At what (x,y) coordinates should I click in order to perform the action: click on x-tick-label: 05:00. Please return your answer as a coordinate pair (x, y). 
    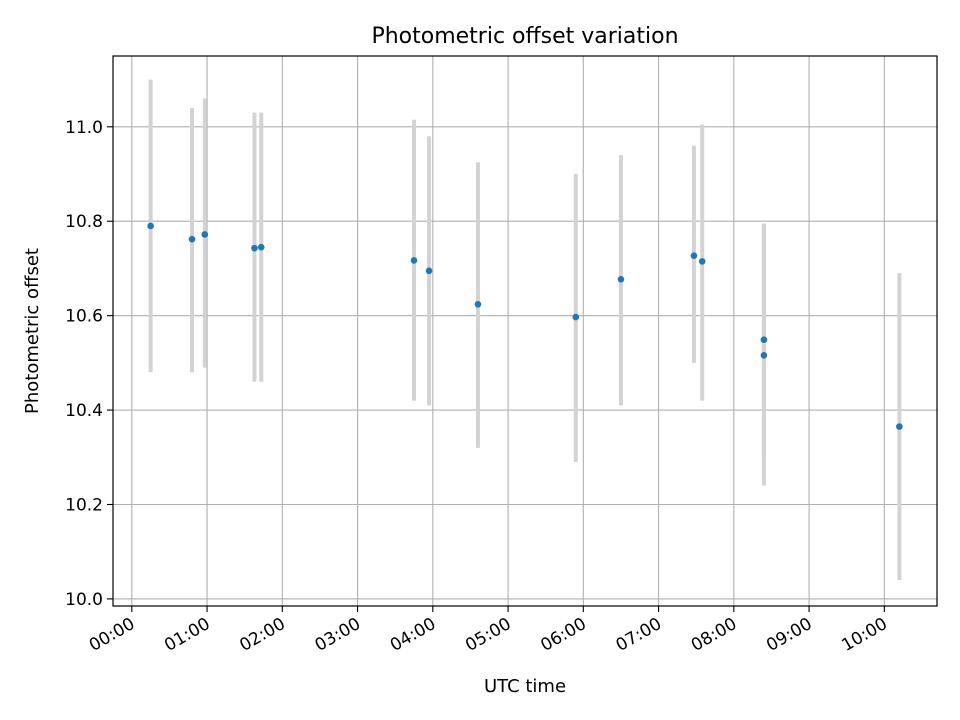
    Looking at the image, I should click on (488, 635).